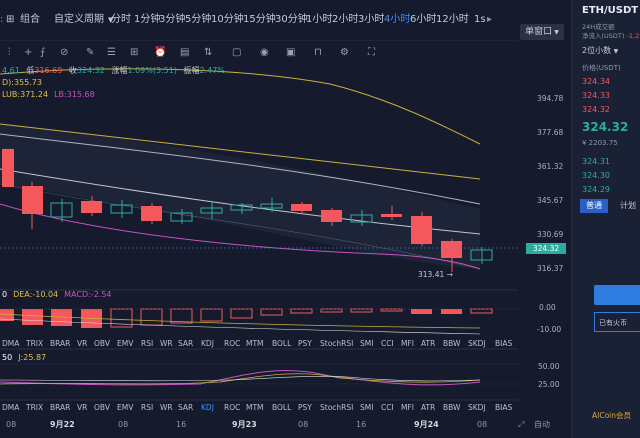 This screenshot has height=438, width=640. I want to click on period-3m: 3分钟, so click(172, 19).